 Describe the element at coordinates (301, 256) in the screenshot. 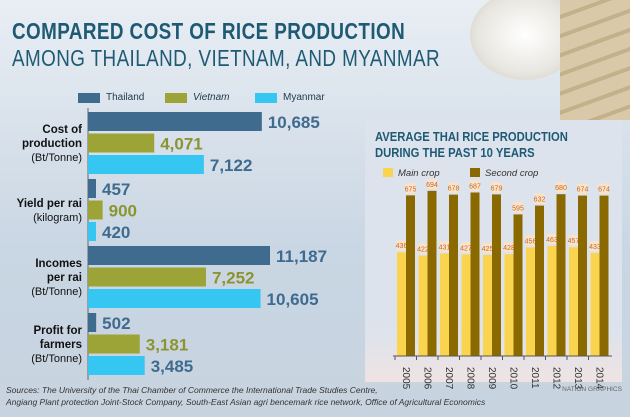

I see `data-label: 11,187` at that location.